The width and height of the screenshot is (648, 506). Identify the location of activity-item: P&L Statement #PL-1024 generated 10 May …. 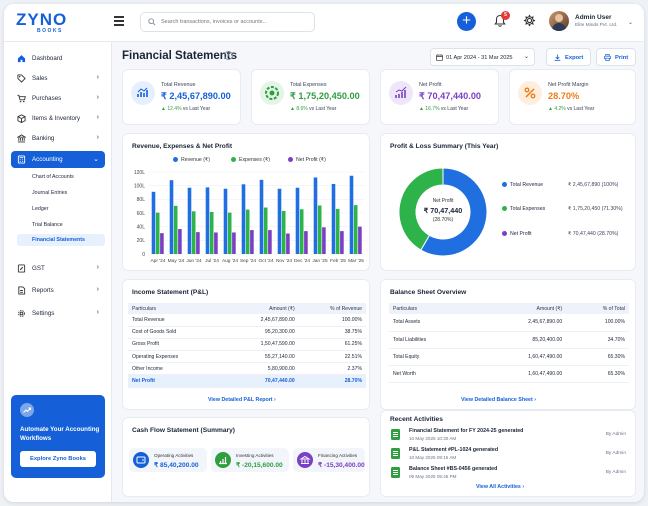
(511, 454).